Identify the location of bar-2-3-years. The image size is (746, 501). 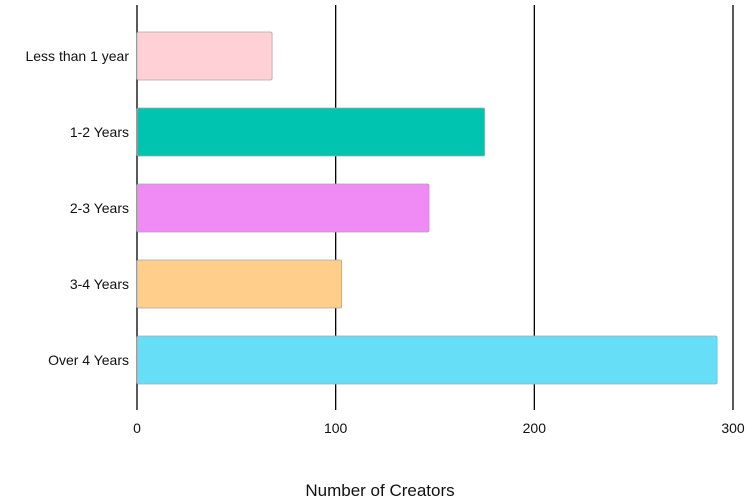
(283, 208).